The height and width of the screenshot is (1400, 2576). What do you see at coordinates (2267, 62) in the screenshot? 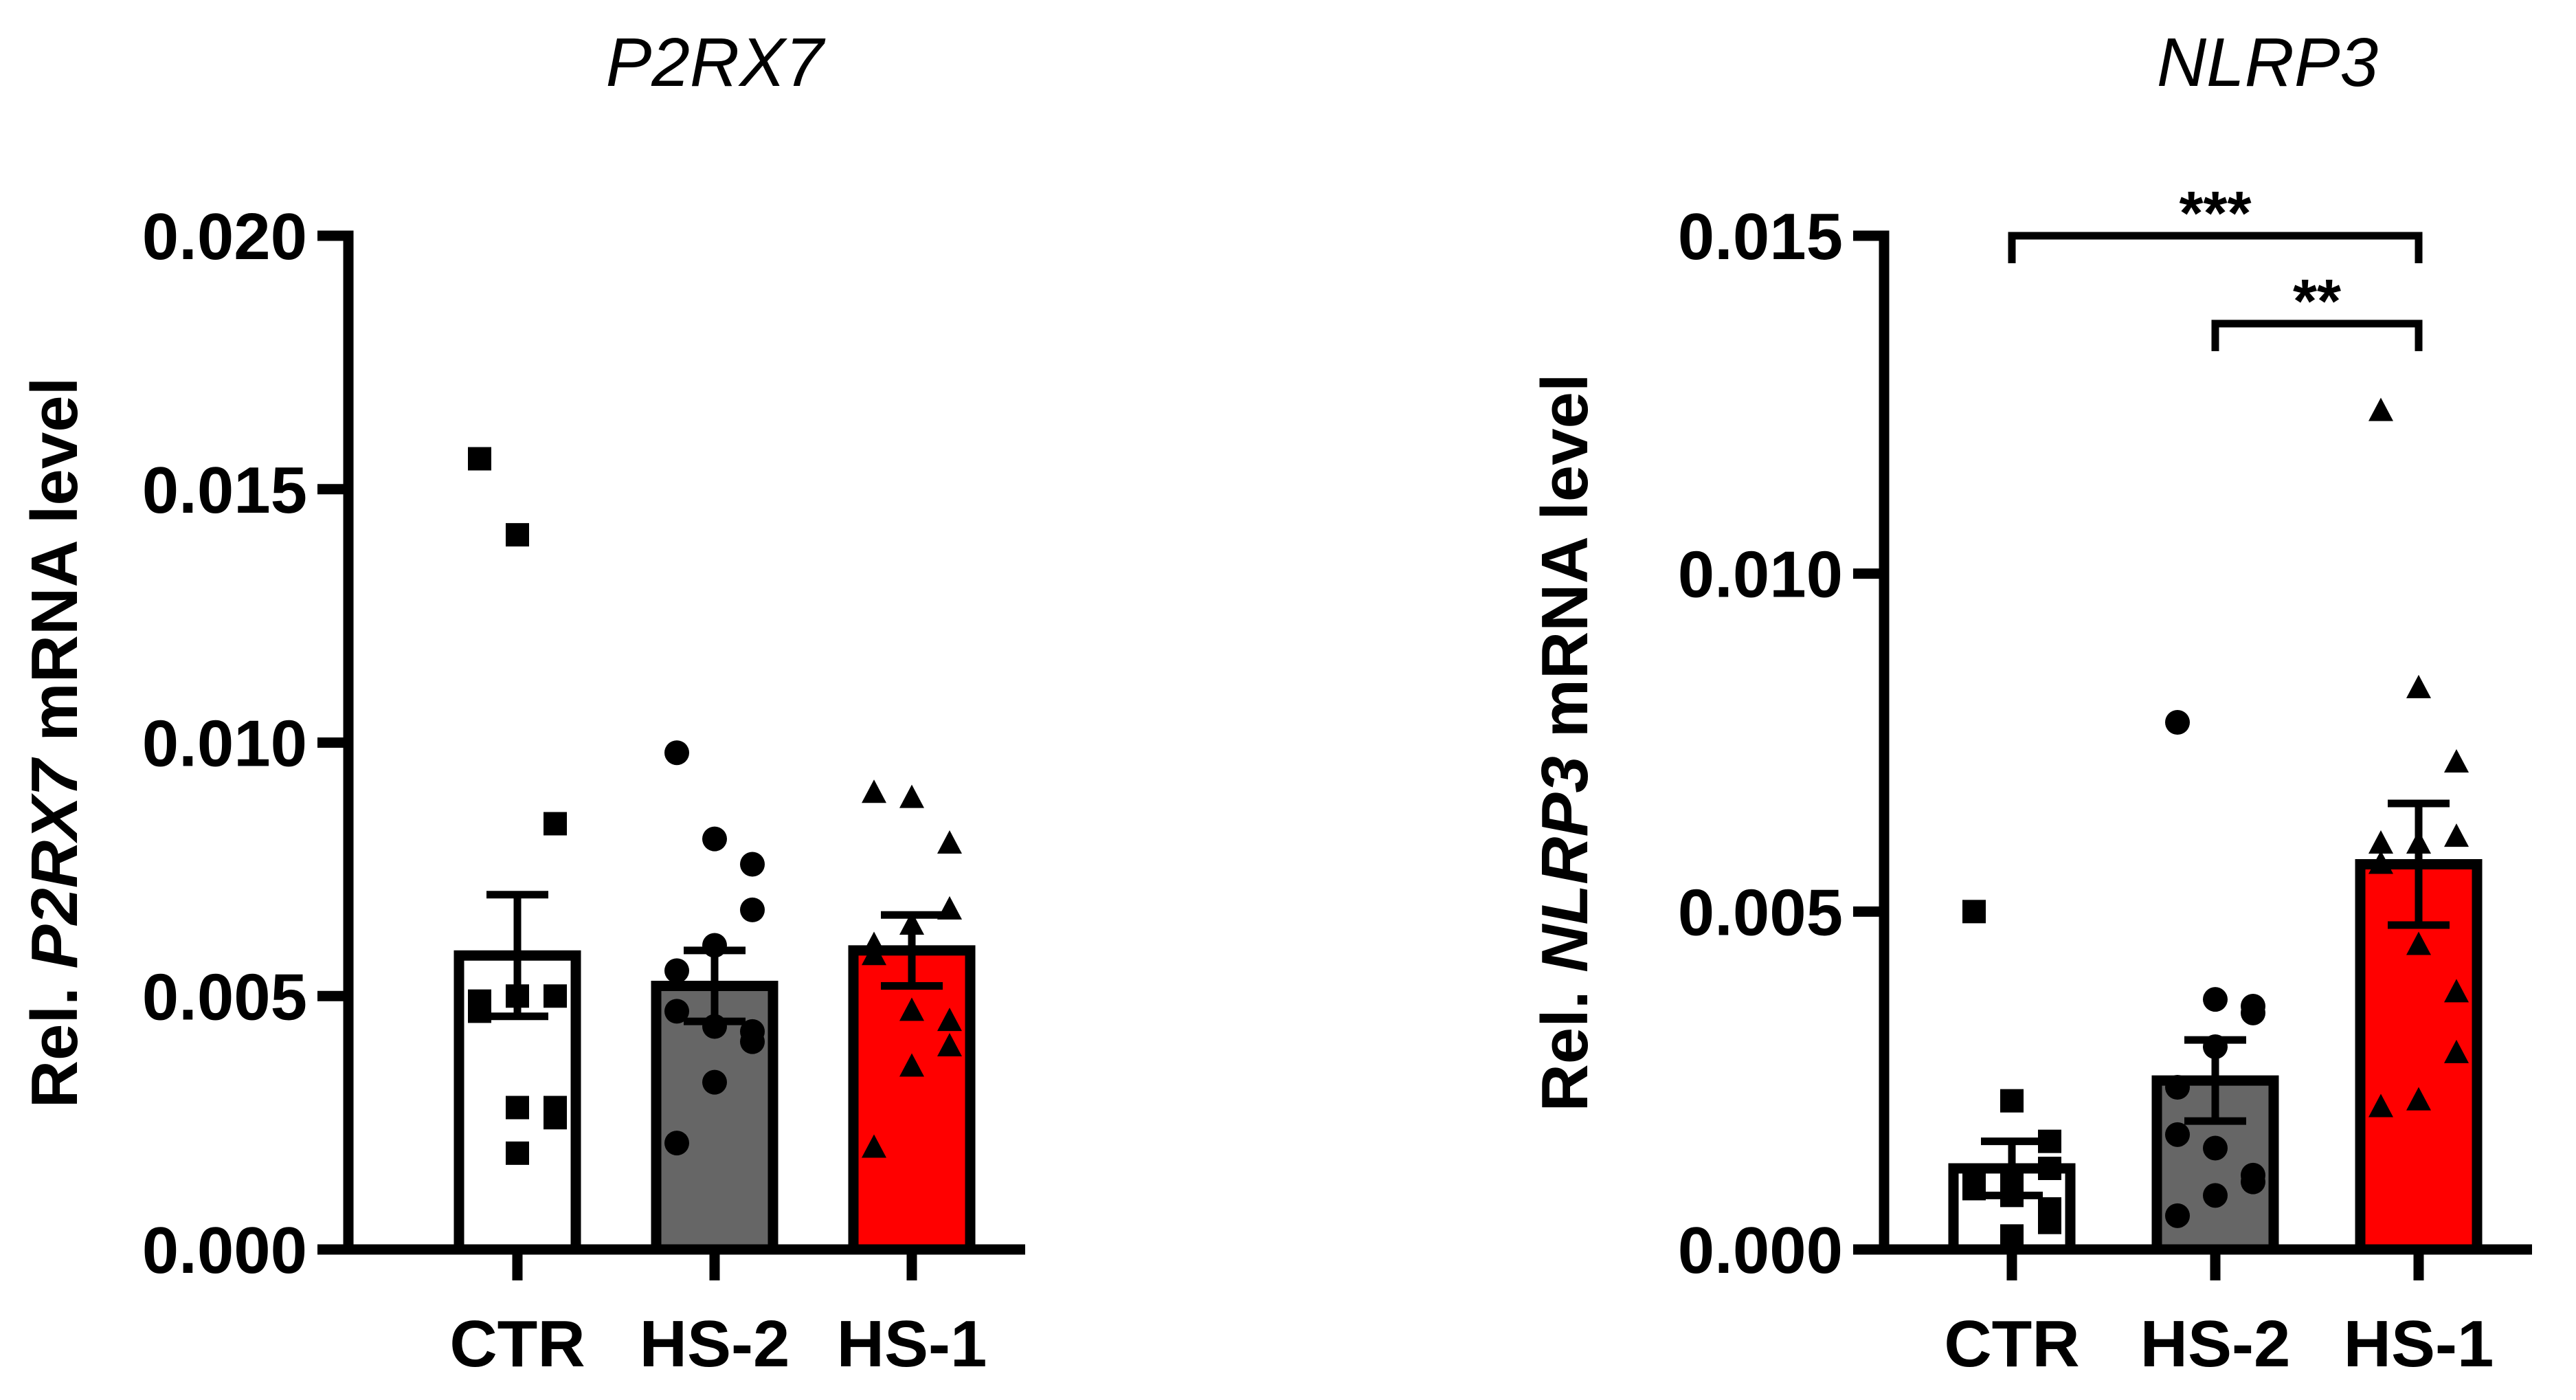
I see `chart-title: NLRP3` at bounding box center [2267, 62].